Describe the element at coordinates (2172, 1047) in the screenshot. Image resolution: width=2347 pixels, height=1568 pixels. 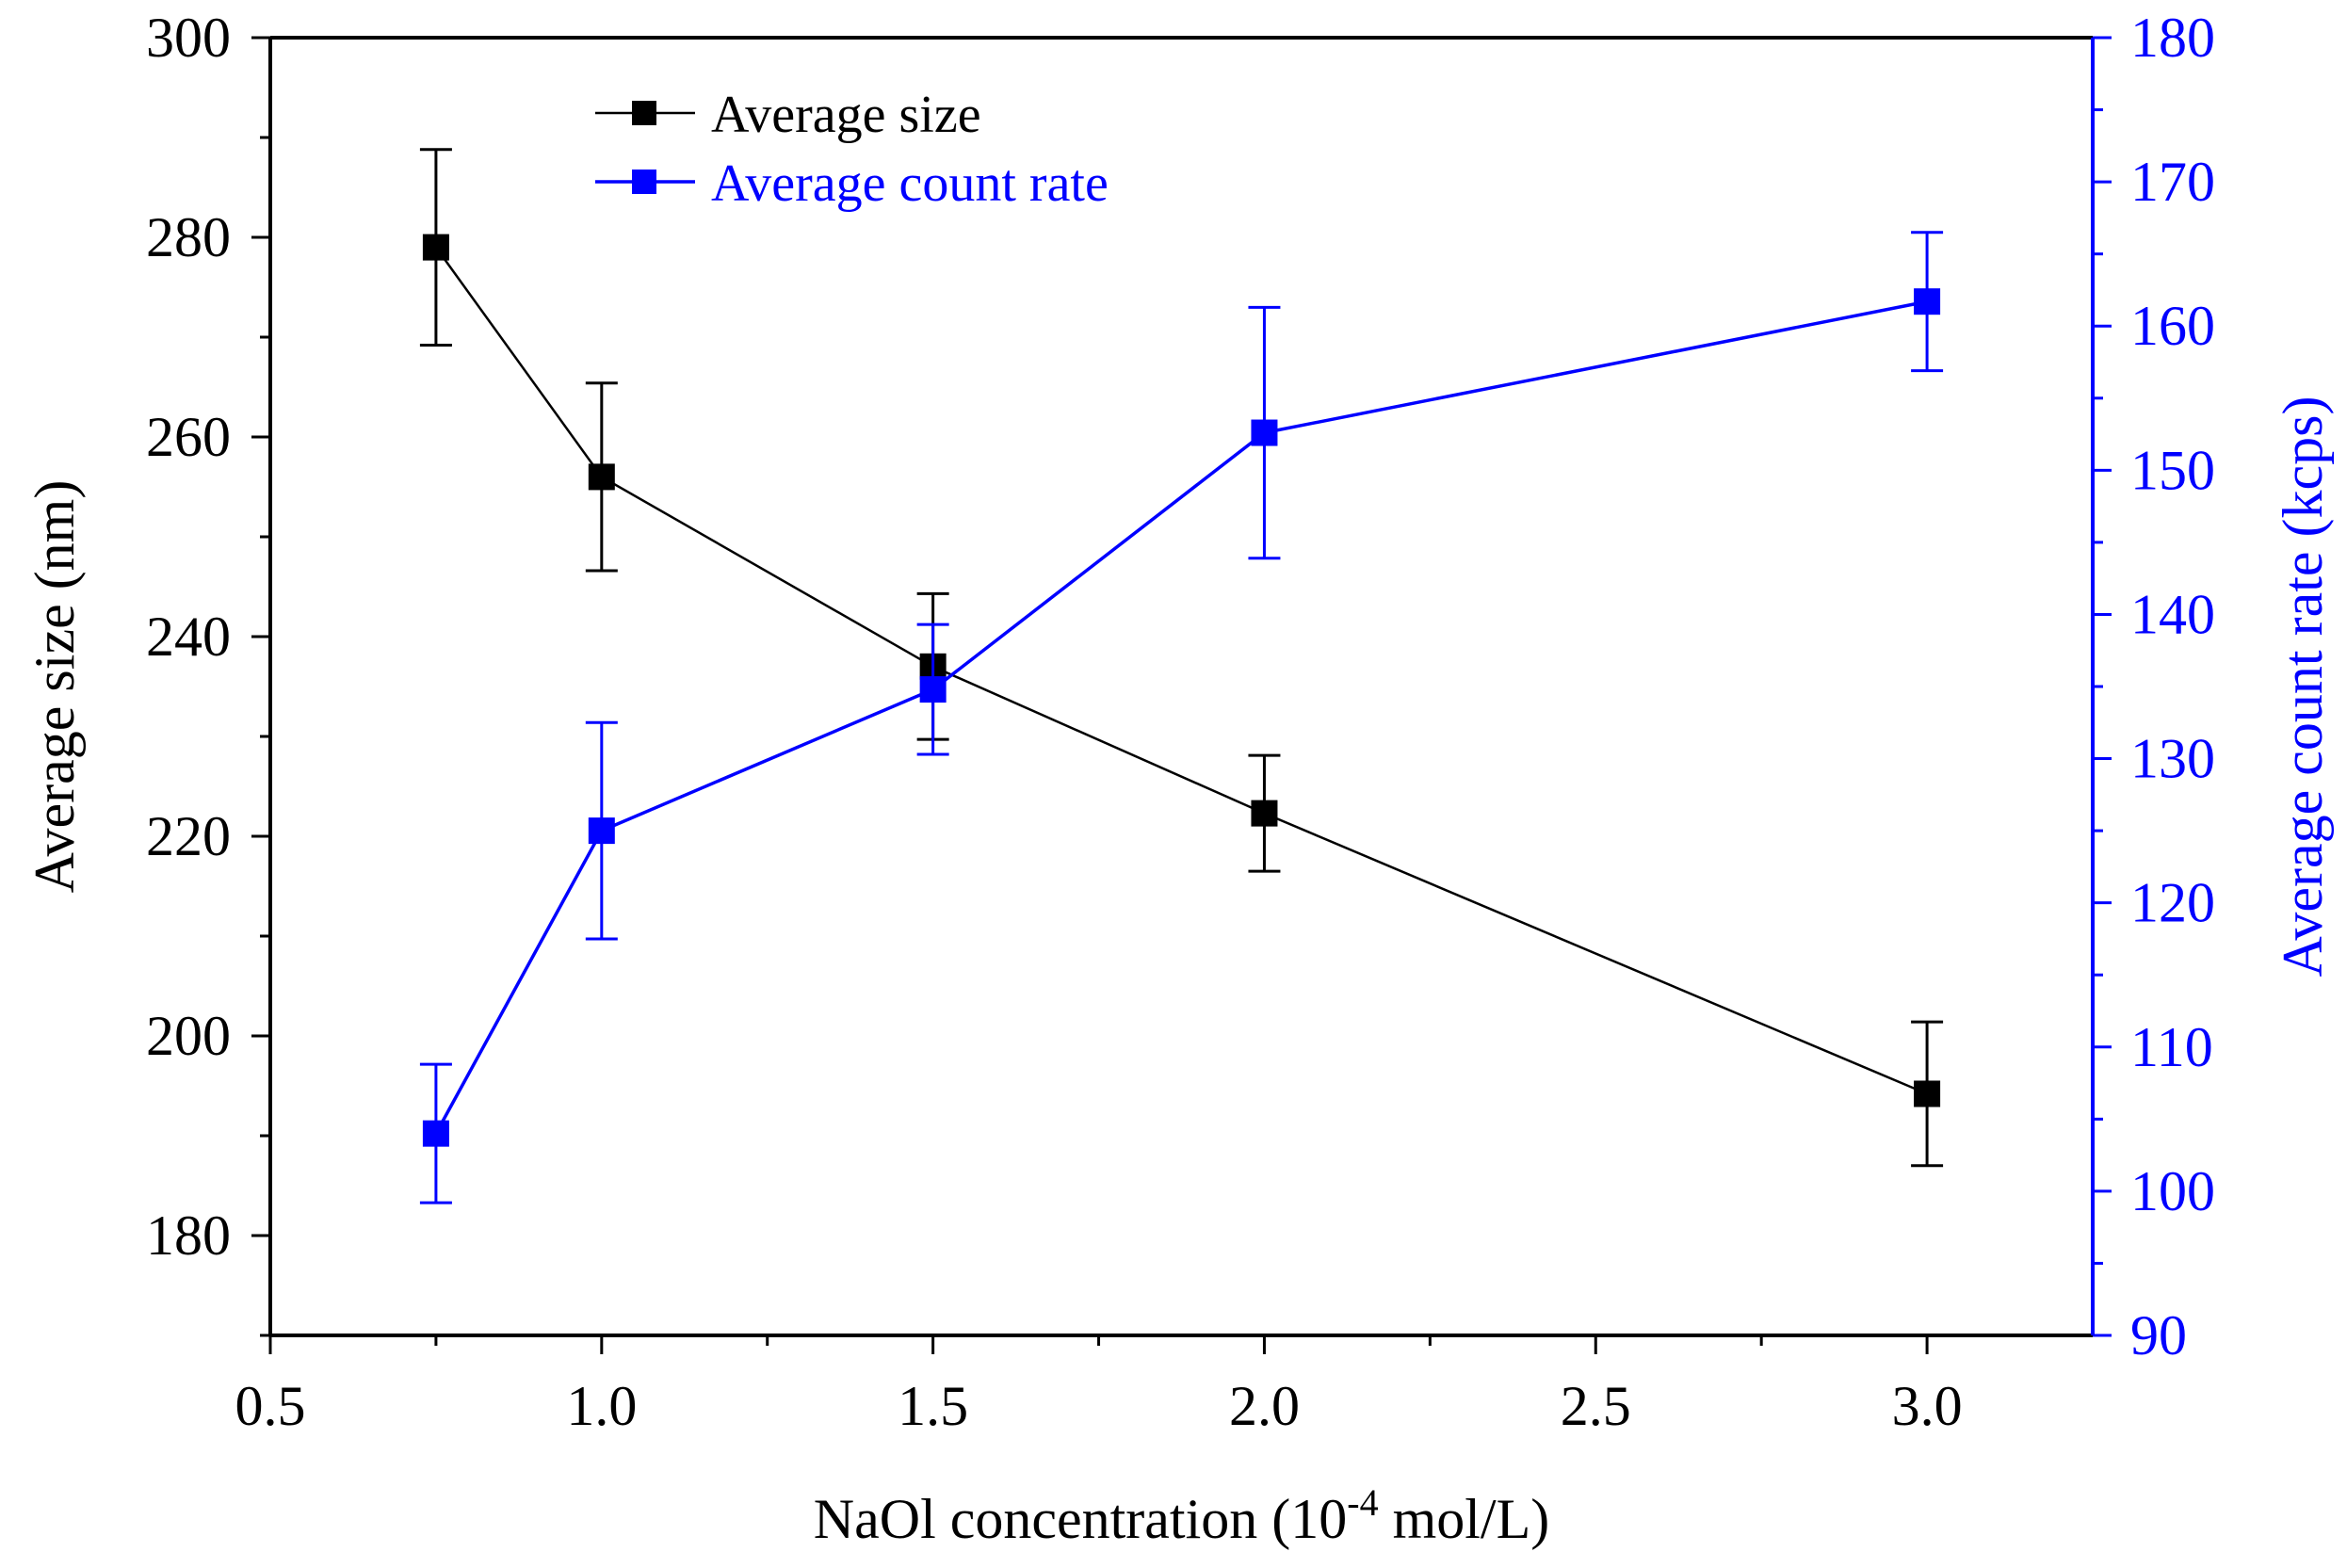
I see `y2-tick-label: 110` at that location.